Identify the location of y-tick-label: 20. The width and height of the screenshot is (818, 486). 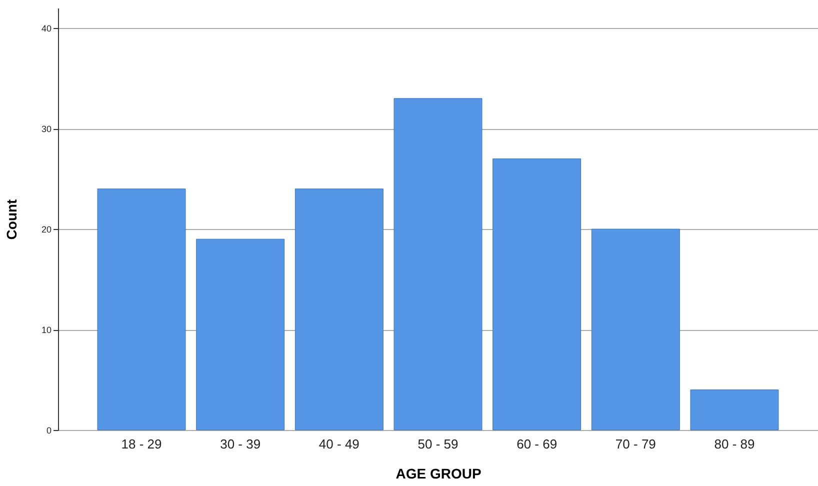
(46, 229).